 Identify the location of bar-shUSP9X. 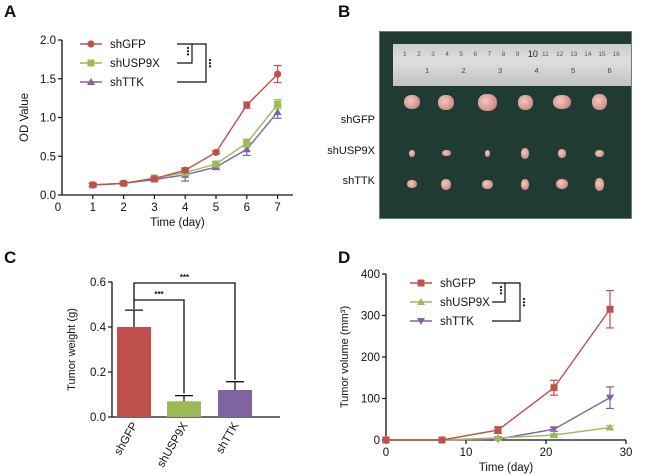
(184, 409).